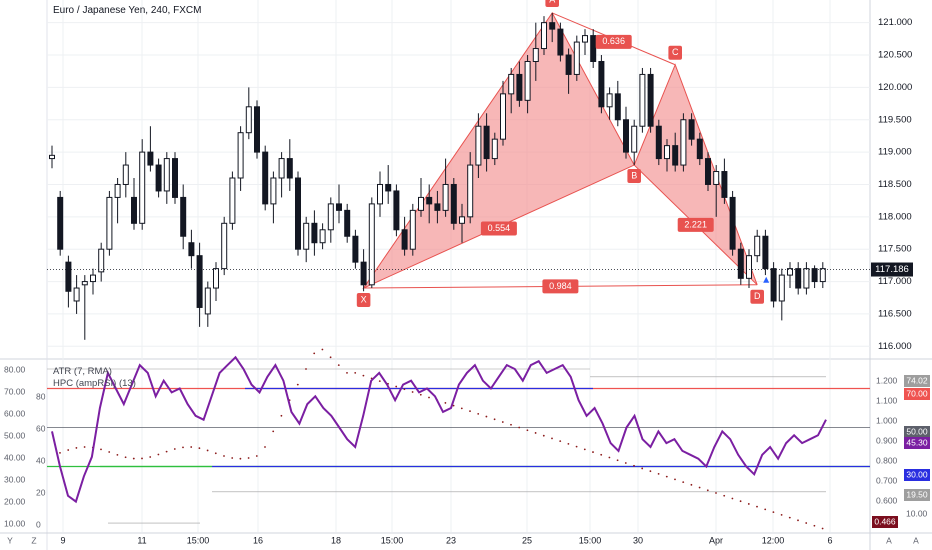 The height and width of the screenshot is (550, 932). Describe the element at coordinates (887, 400) in the screenshot. I see `ind-right-tick: 1.100` at that location.